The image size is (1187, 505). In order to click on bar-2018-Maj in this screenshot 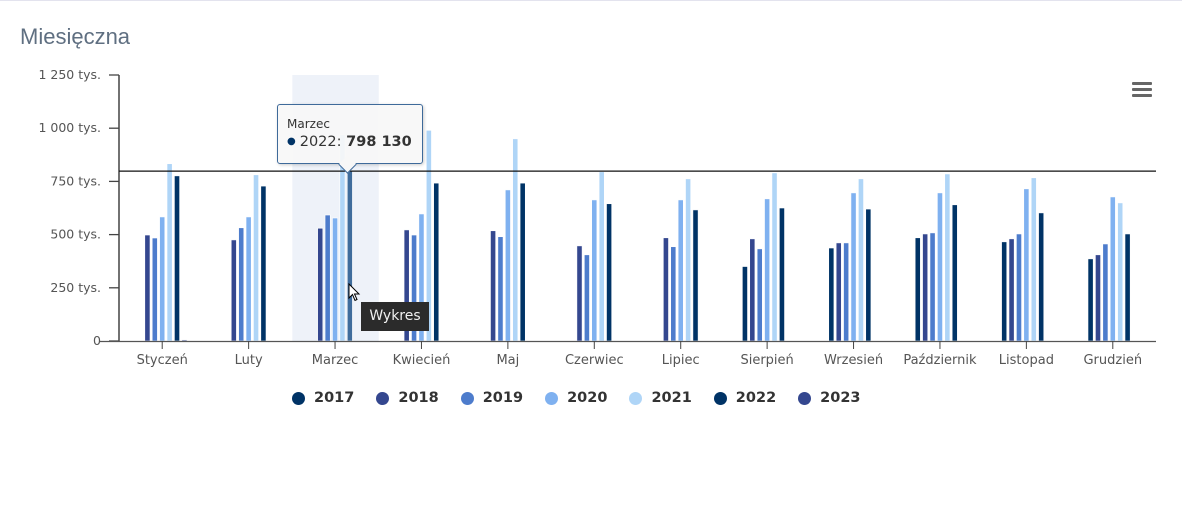, I will do `click(493, 286)`.